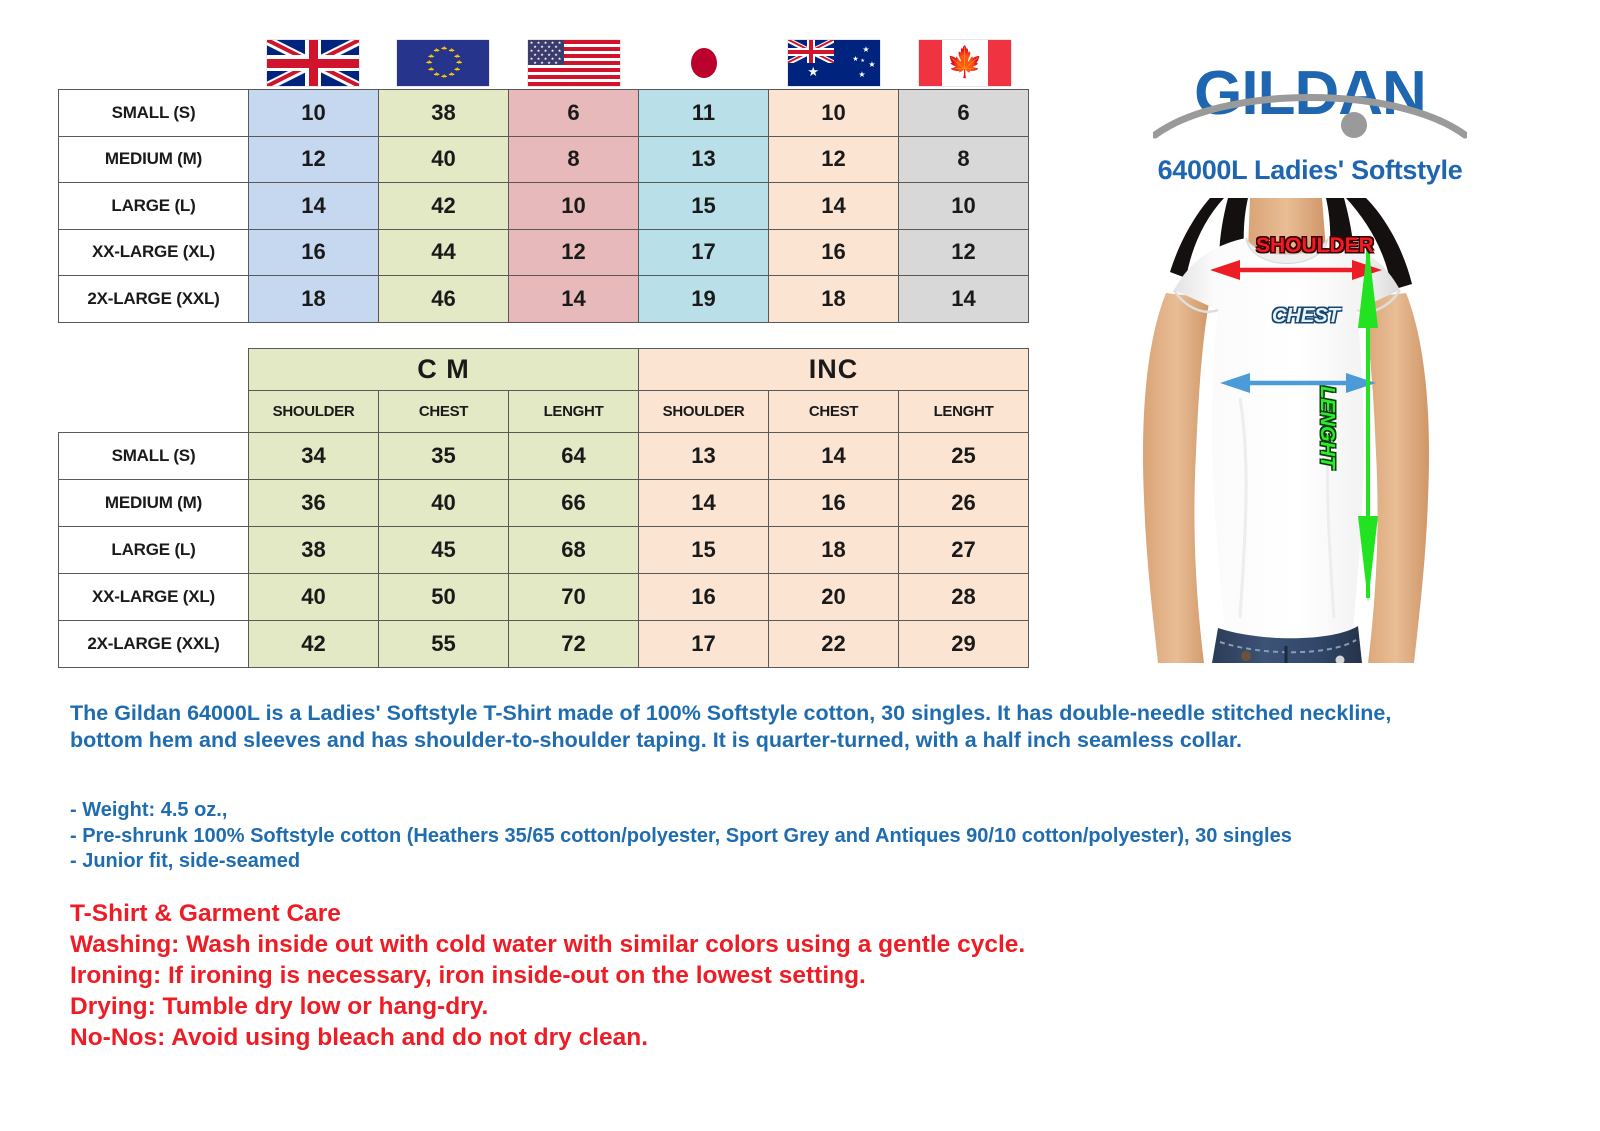 The width and height of the screenshot is (1600, 1131). What do you see at coordinates (443, 644) in the screenshot?
I see `cell-cm-chest: 55` at bounding box center [443, 644].